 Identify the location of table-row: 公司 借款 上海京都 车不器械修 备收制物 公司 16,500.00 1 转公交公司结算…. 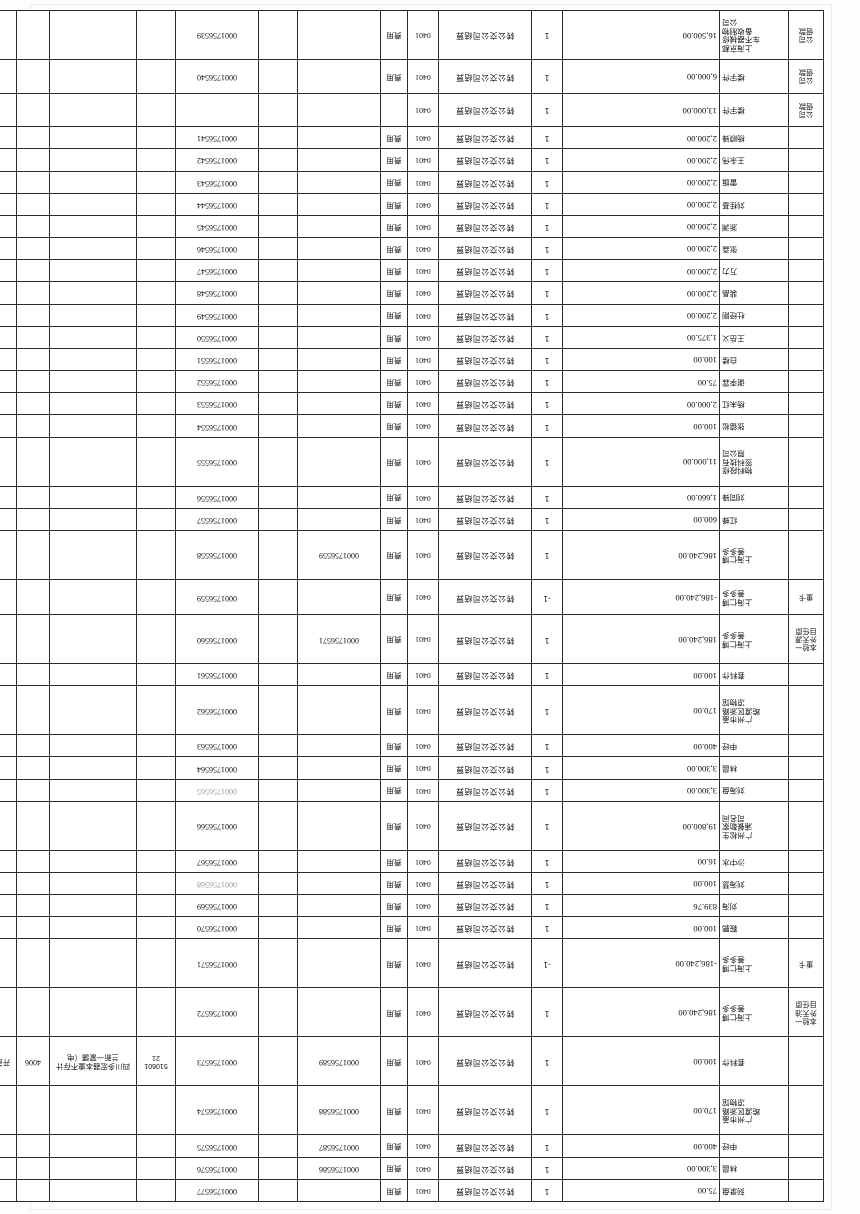
(412, 35).